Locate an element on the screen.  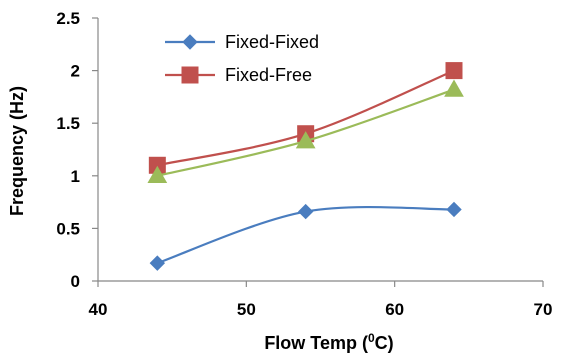
x-axis-title: Flow Temp (0C) is located at coordinates (328, 342).